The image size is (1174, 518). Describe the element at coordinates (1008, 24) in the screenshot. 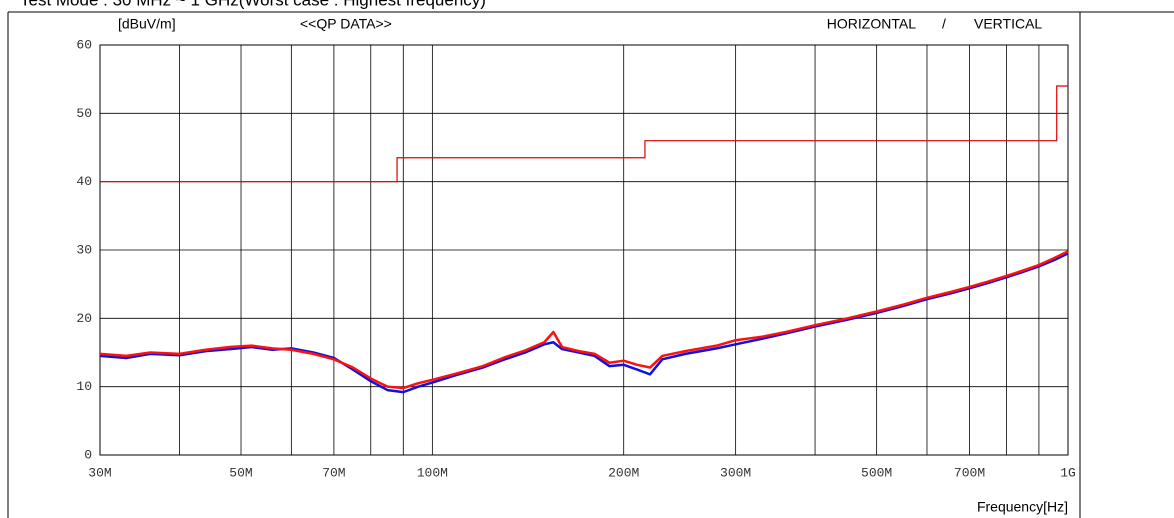

I see `legend-entry: VERTICAL` at that location.